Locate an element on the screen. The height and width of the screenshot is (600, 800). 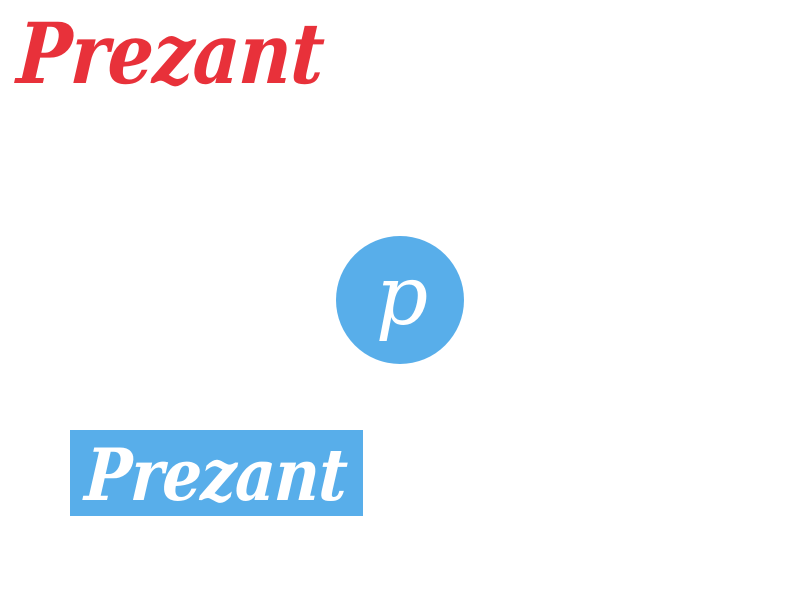
banner-wordmark-text: Prezant is located at coordinates (216, 474).